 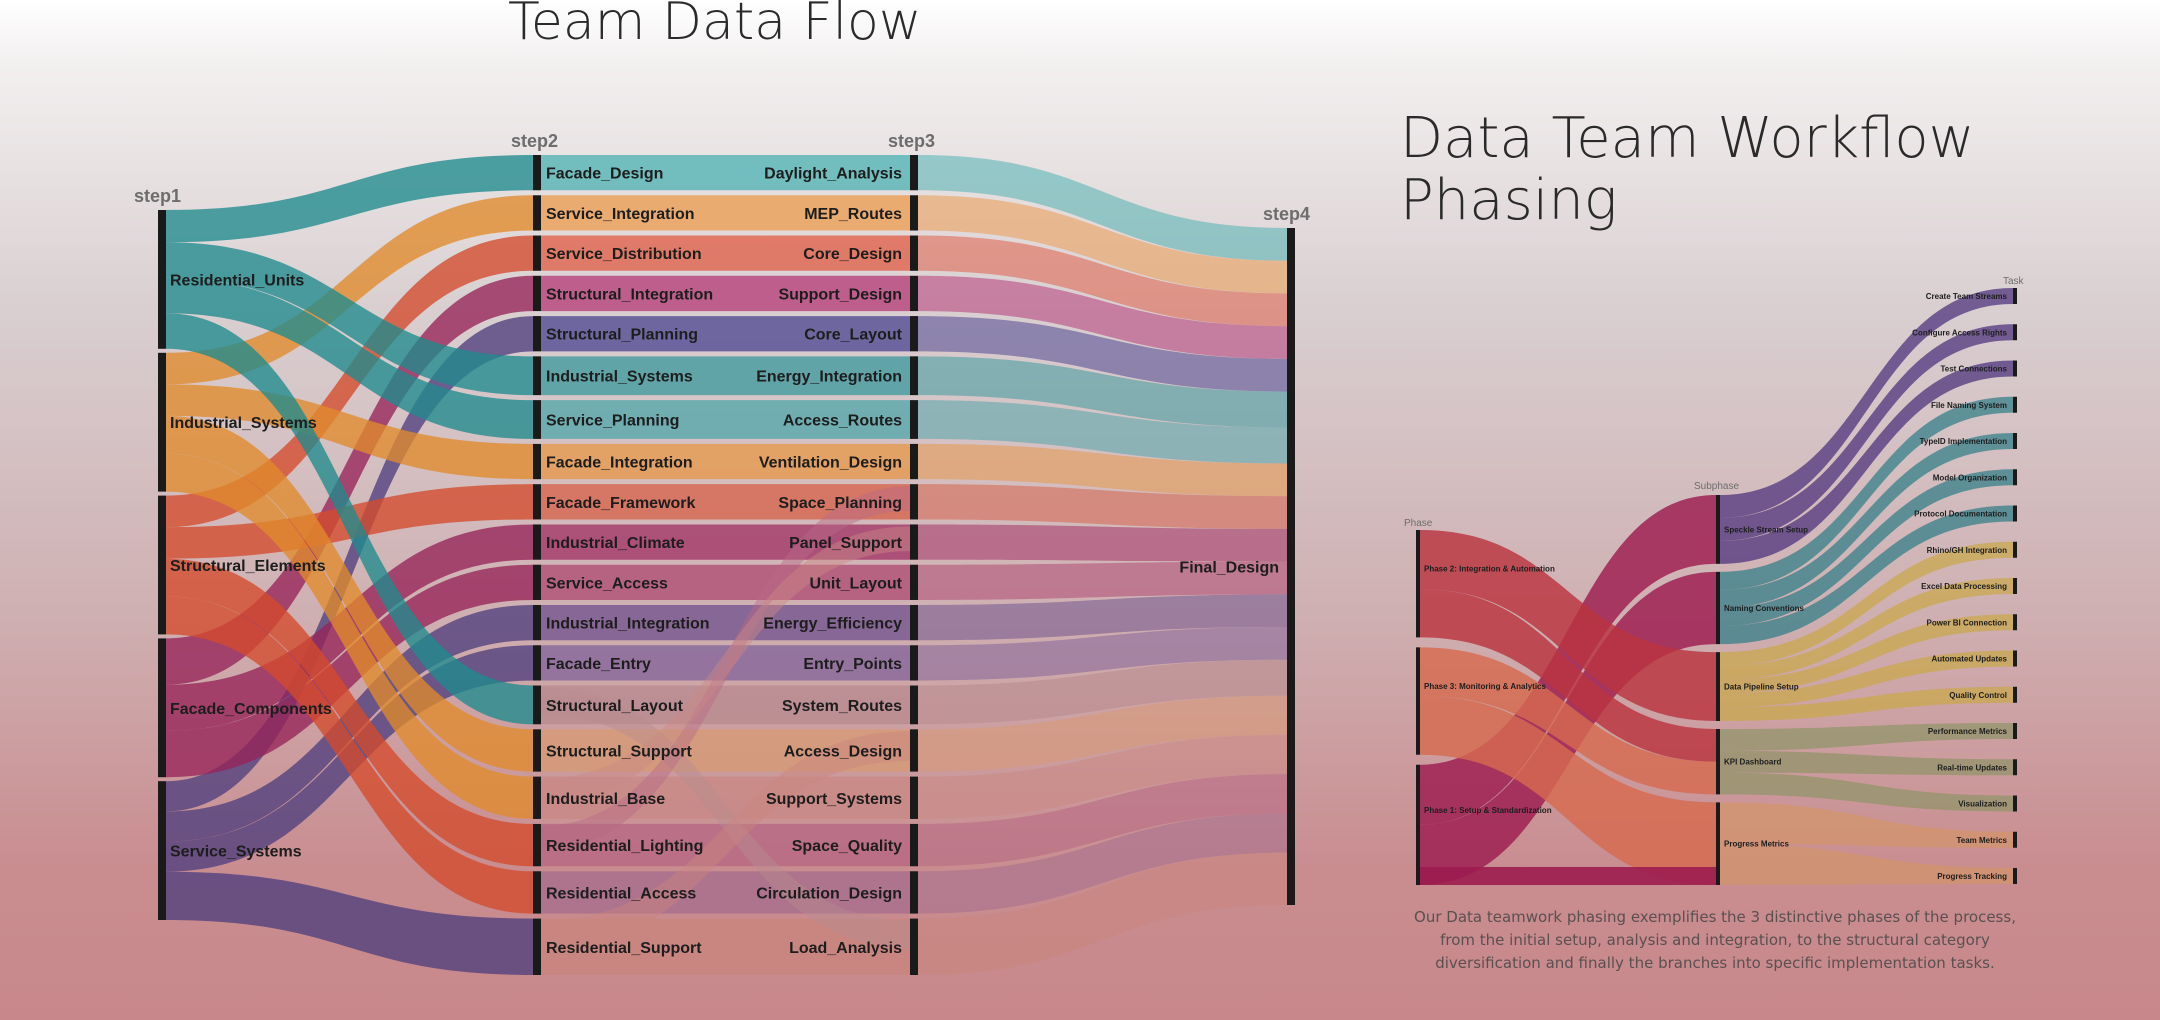 What do you see at coordinates (829, 893) in the screenshot?
I see `step3-label: Circulation_Design` at bounding box center [829, 893].